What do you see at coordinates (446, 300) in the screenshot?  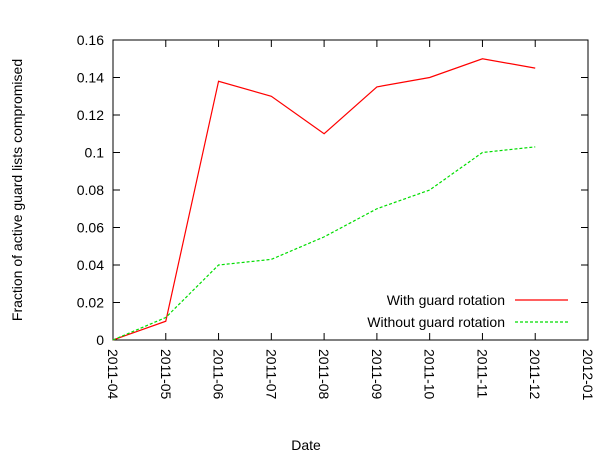 I see `legend-label: With guard rotation` at bounding box center [446, 300].